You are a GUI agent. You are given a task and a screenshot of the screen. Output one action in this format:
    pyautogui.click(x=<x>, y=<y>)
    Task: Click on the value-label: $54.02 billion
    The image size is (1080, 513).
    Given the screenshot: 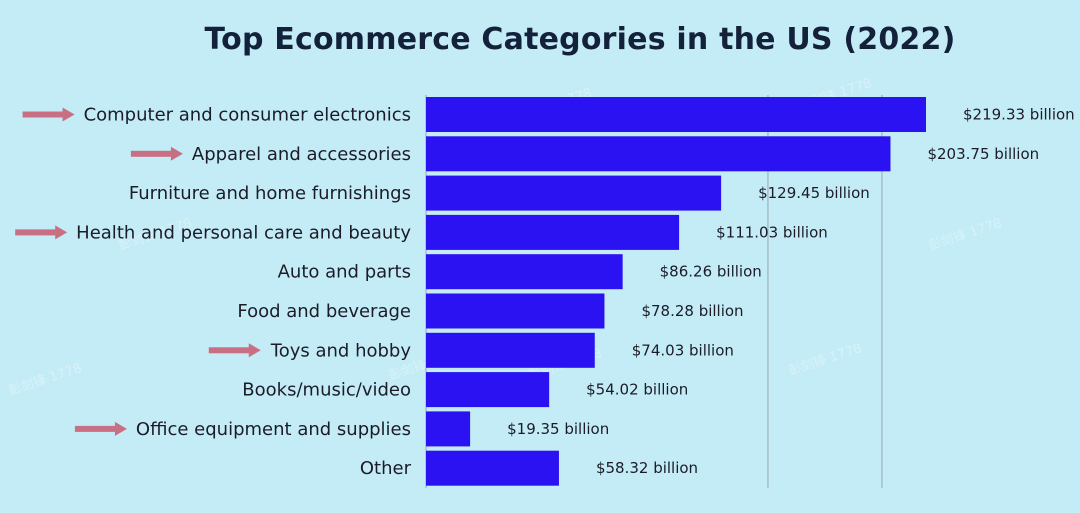 What is the action you would take?
    pyautogui.click(x=637, y=390)
    